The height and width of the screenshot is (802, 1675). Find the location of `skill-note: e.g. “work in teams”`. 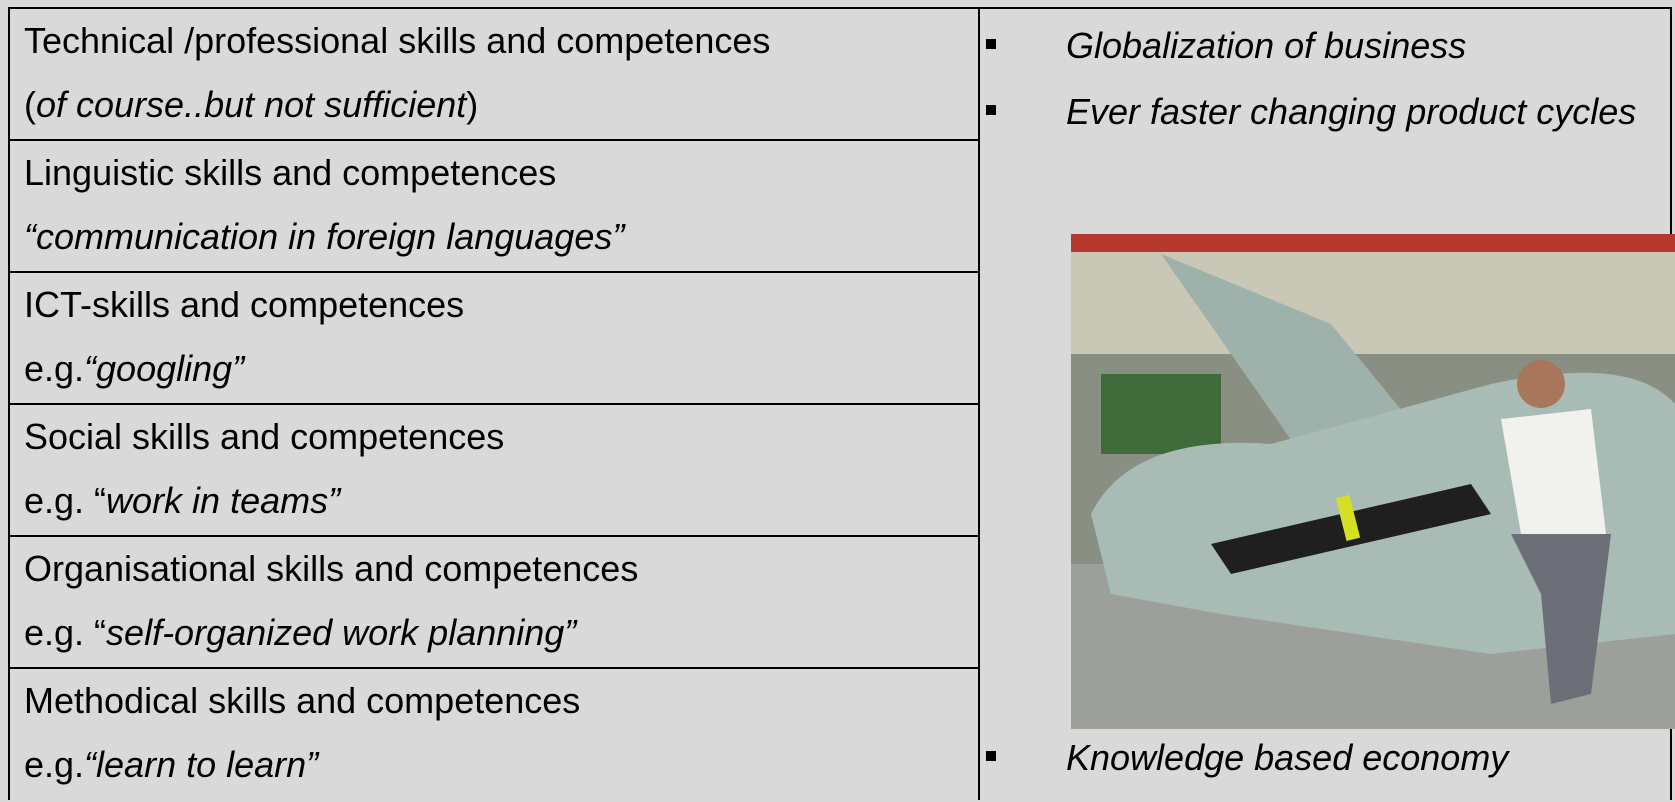

skill-note: e.g. “work in teams” is located at coordinates (501, 501).